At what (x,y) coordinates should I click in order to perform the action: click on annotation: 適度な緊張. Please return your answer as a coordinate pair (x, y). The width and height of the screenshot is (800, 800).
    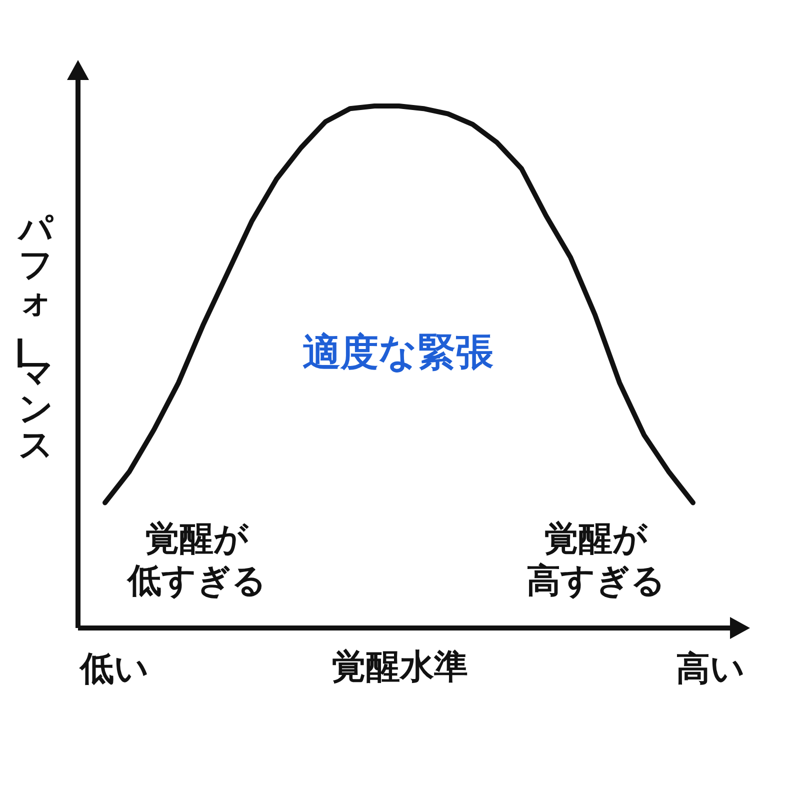
    Looking at the image, I should click on (398, 352).